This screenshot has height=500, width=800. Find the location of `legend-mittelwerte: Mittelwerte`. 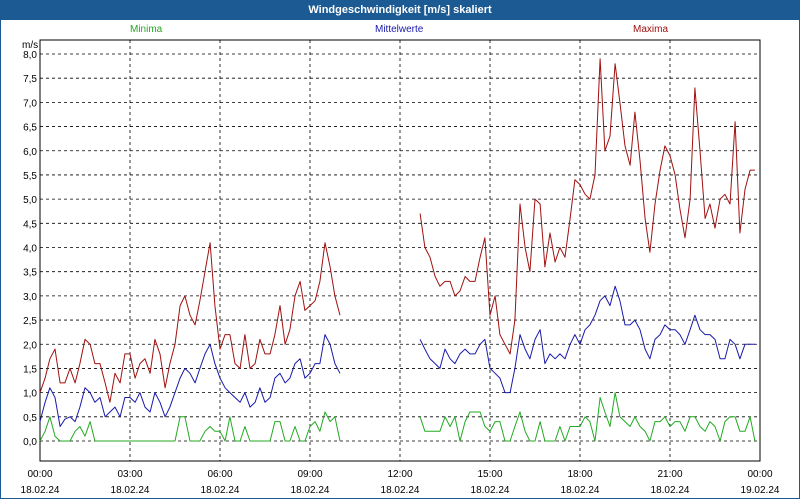

legend-mittelwerte: Mittelwerte is located at coordinates (399, 29).